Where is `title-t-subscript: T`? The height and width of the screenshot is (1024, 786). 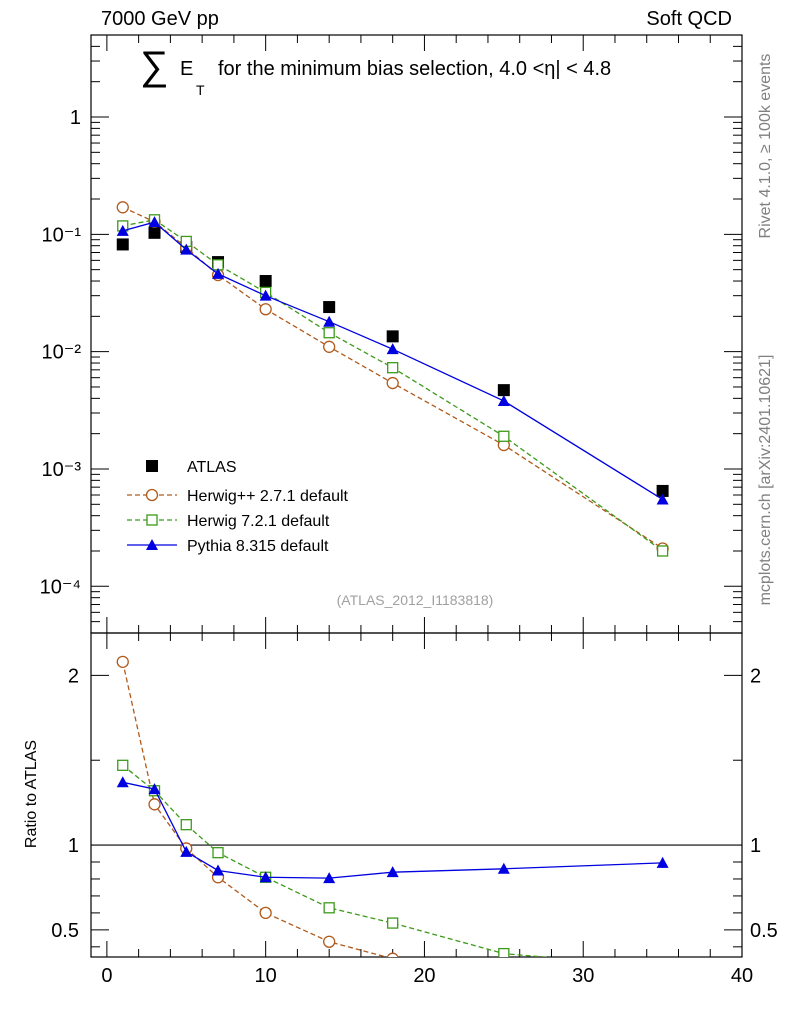
title-t-subscript: T is located at coordinates (200, 90).